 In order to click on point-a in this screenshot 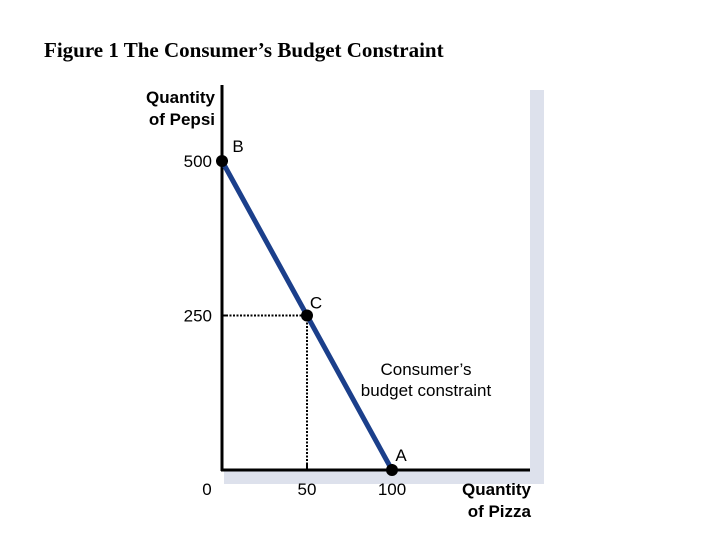, I will do `click(392, 470)`.